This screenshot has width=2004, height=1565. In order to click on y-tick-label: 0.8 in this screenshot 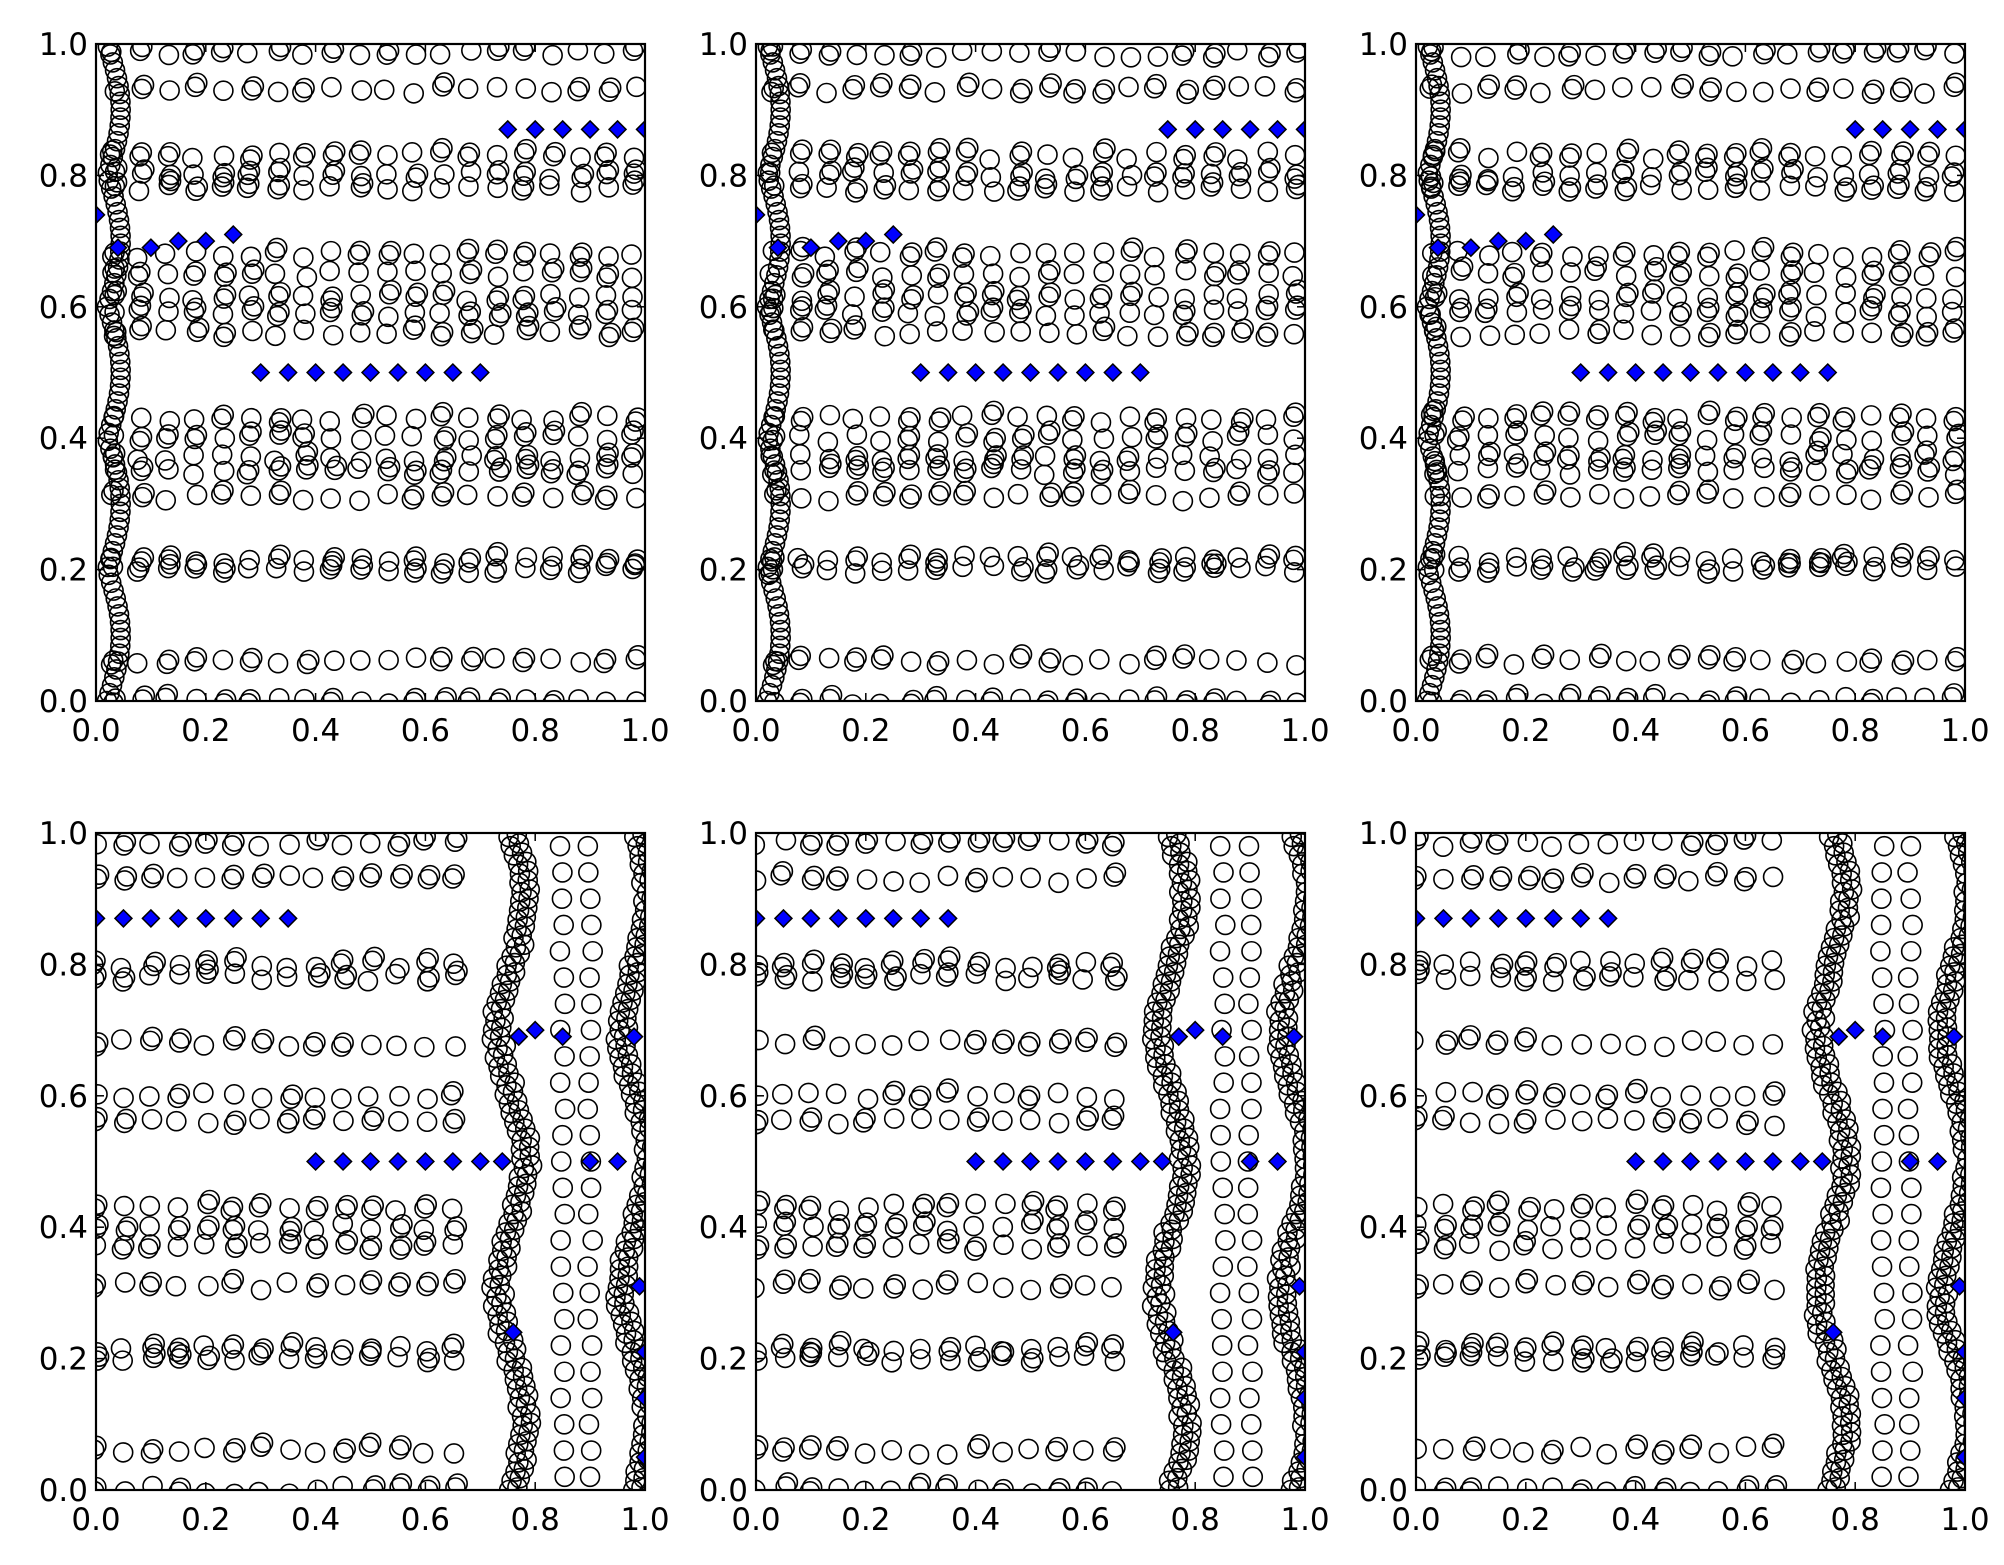, I will do `click(1383, 176)`.